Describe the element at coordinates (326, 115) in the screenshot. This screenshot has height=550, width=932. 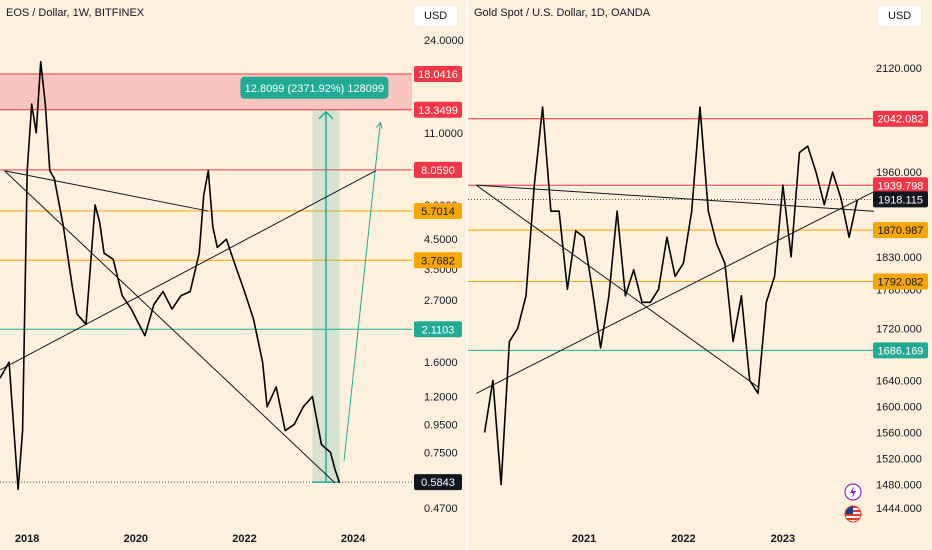
I see `measure-arrowhead` at that location.